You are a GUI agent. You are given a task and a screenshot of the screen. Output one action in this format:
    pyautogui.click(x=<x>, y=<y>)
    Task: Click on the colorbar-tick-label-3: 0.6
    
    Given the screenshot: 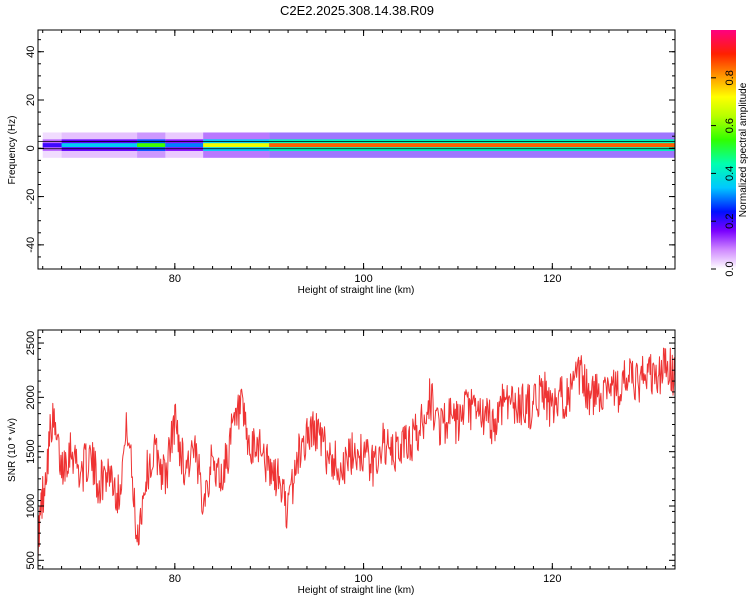 What is the action you would take?
    pyautogui.click(x=730, y=125)
    